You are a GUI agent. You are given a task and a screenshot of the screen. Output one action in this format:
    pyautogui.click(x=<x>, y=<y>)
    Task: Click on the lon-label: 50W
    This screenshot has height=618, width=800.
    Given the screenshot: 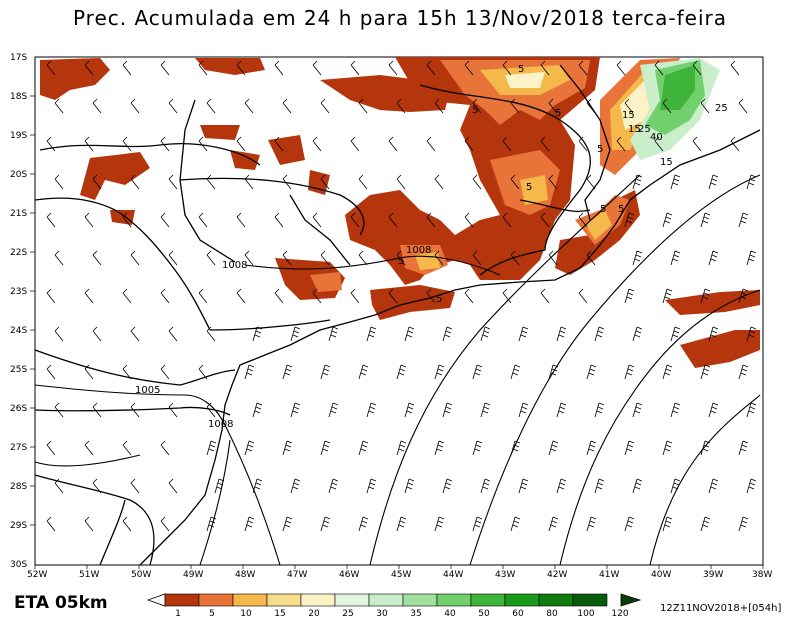 What is the action you would take?
    pyautogui.click(x=141, y=575)
    